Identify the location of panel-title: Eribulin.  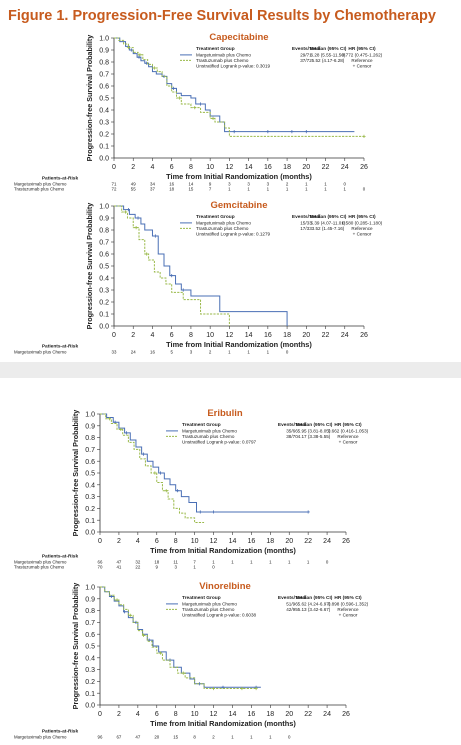
(225, 413).